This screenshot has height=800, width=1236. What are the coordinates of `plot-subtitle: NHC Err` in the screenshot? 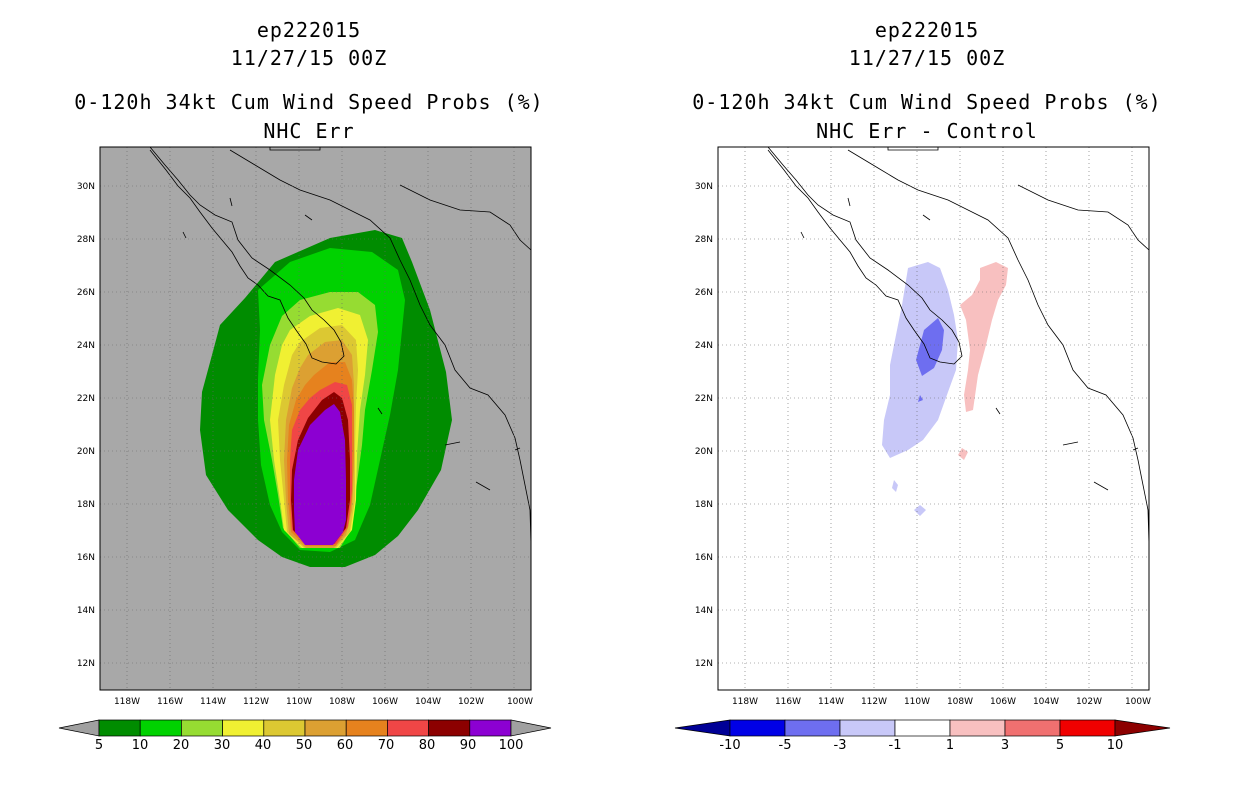 It's located at (309, 131).